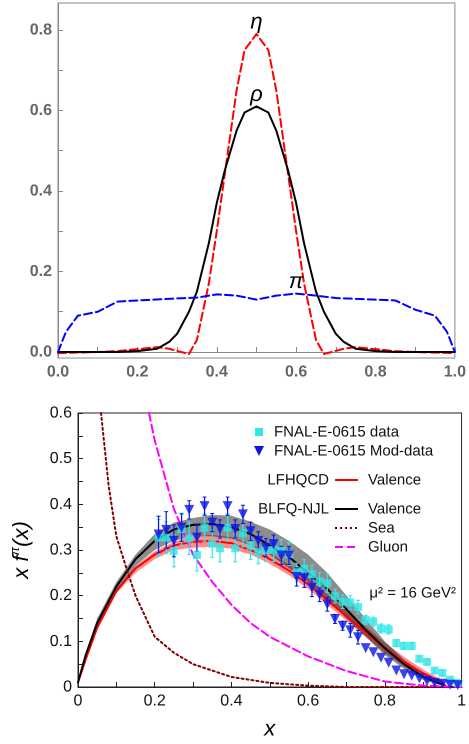 This screenshot has height=744, width=469. What do you see at coordinates (61, 459) in the screenshot?
I see `y-tick-label: 0.5` at bounding box center [61, 459].